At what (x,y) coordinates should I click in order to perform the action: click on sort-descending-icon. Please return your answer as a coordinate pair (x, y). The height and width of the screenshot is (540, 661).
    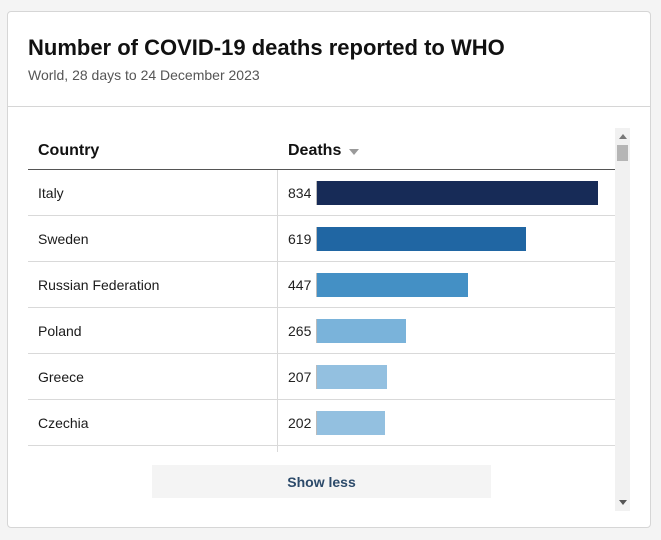
    Looking at the image, I should click on (354, 151).